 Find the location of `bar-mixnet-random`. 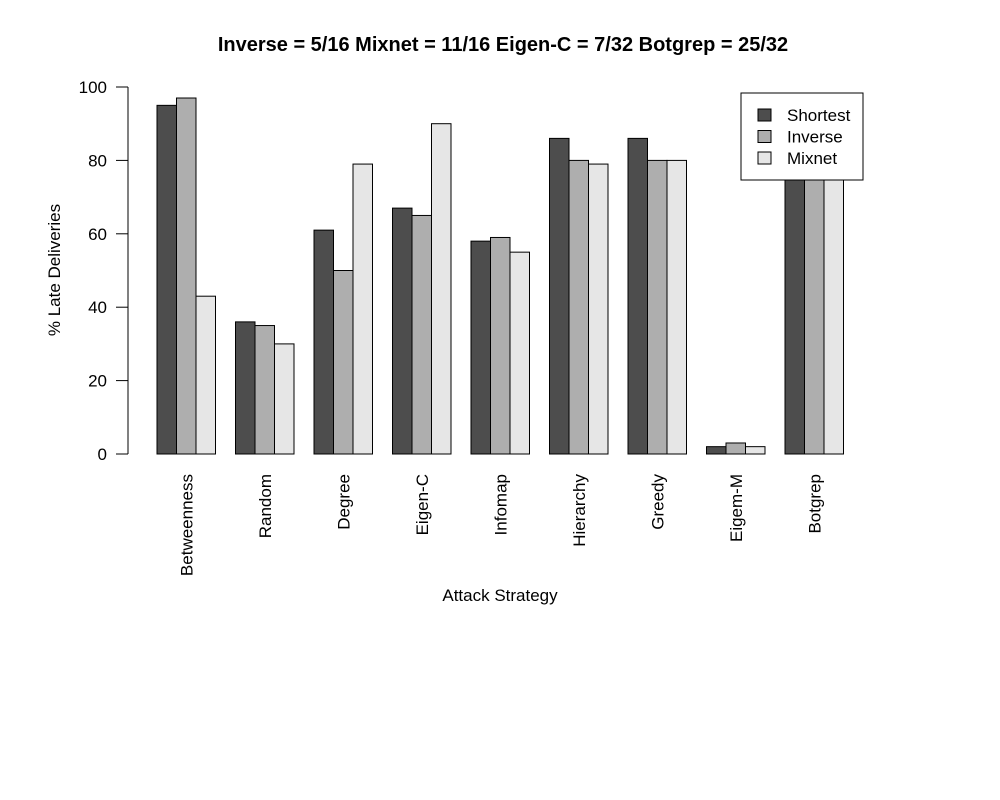

bar-mixnet-random is located at coordinates (284, 399).